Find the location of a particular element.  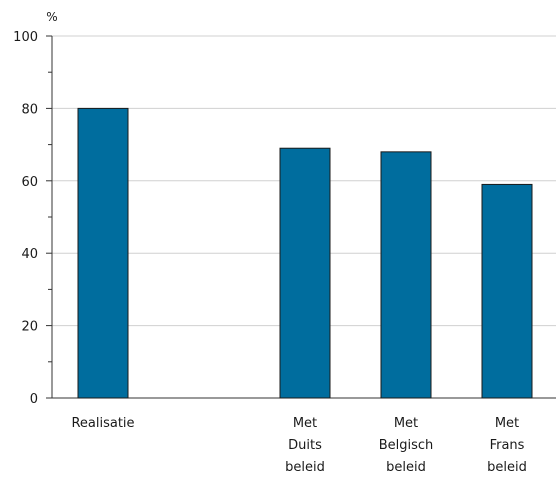

x-category-label-line: Frans is located at coordinates (507, 445).